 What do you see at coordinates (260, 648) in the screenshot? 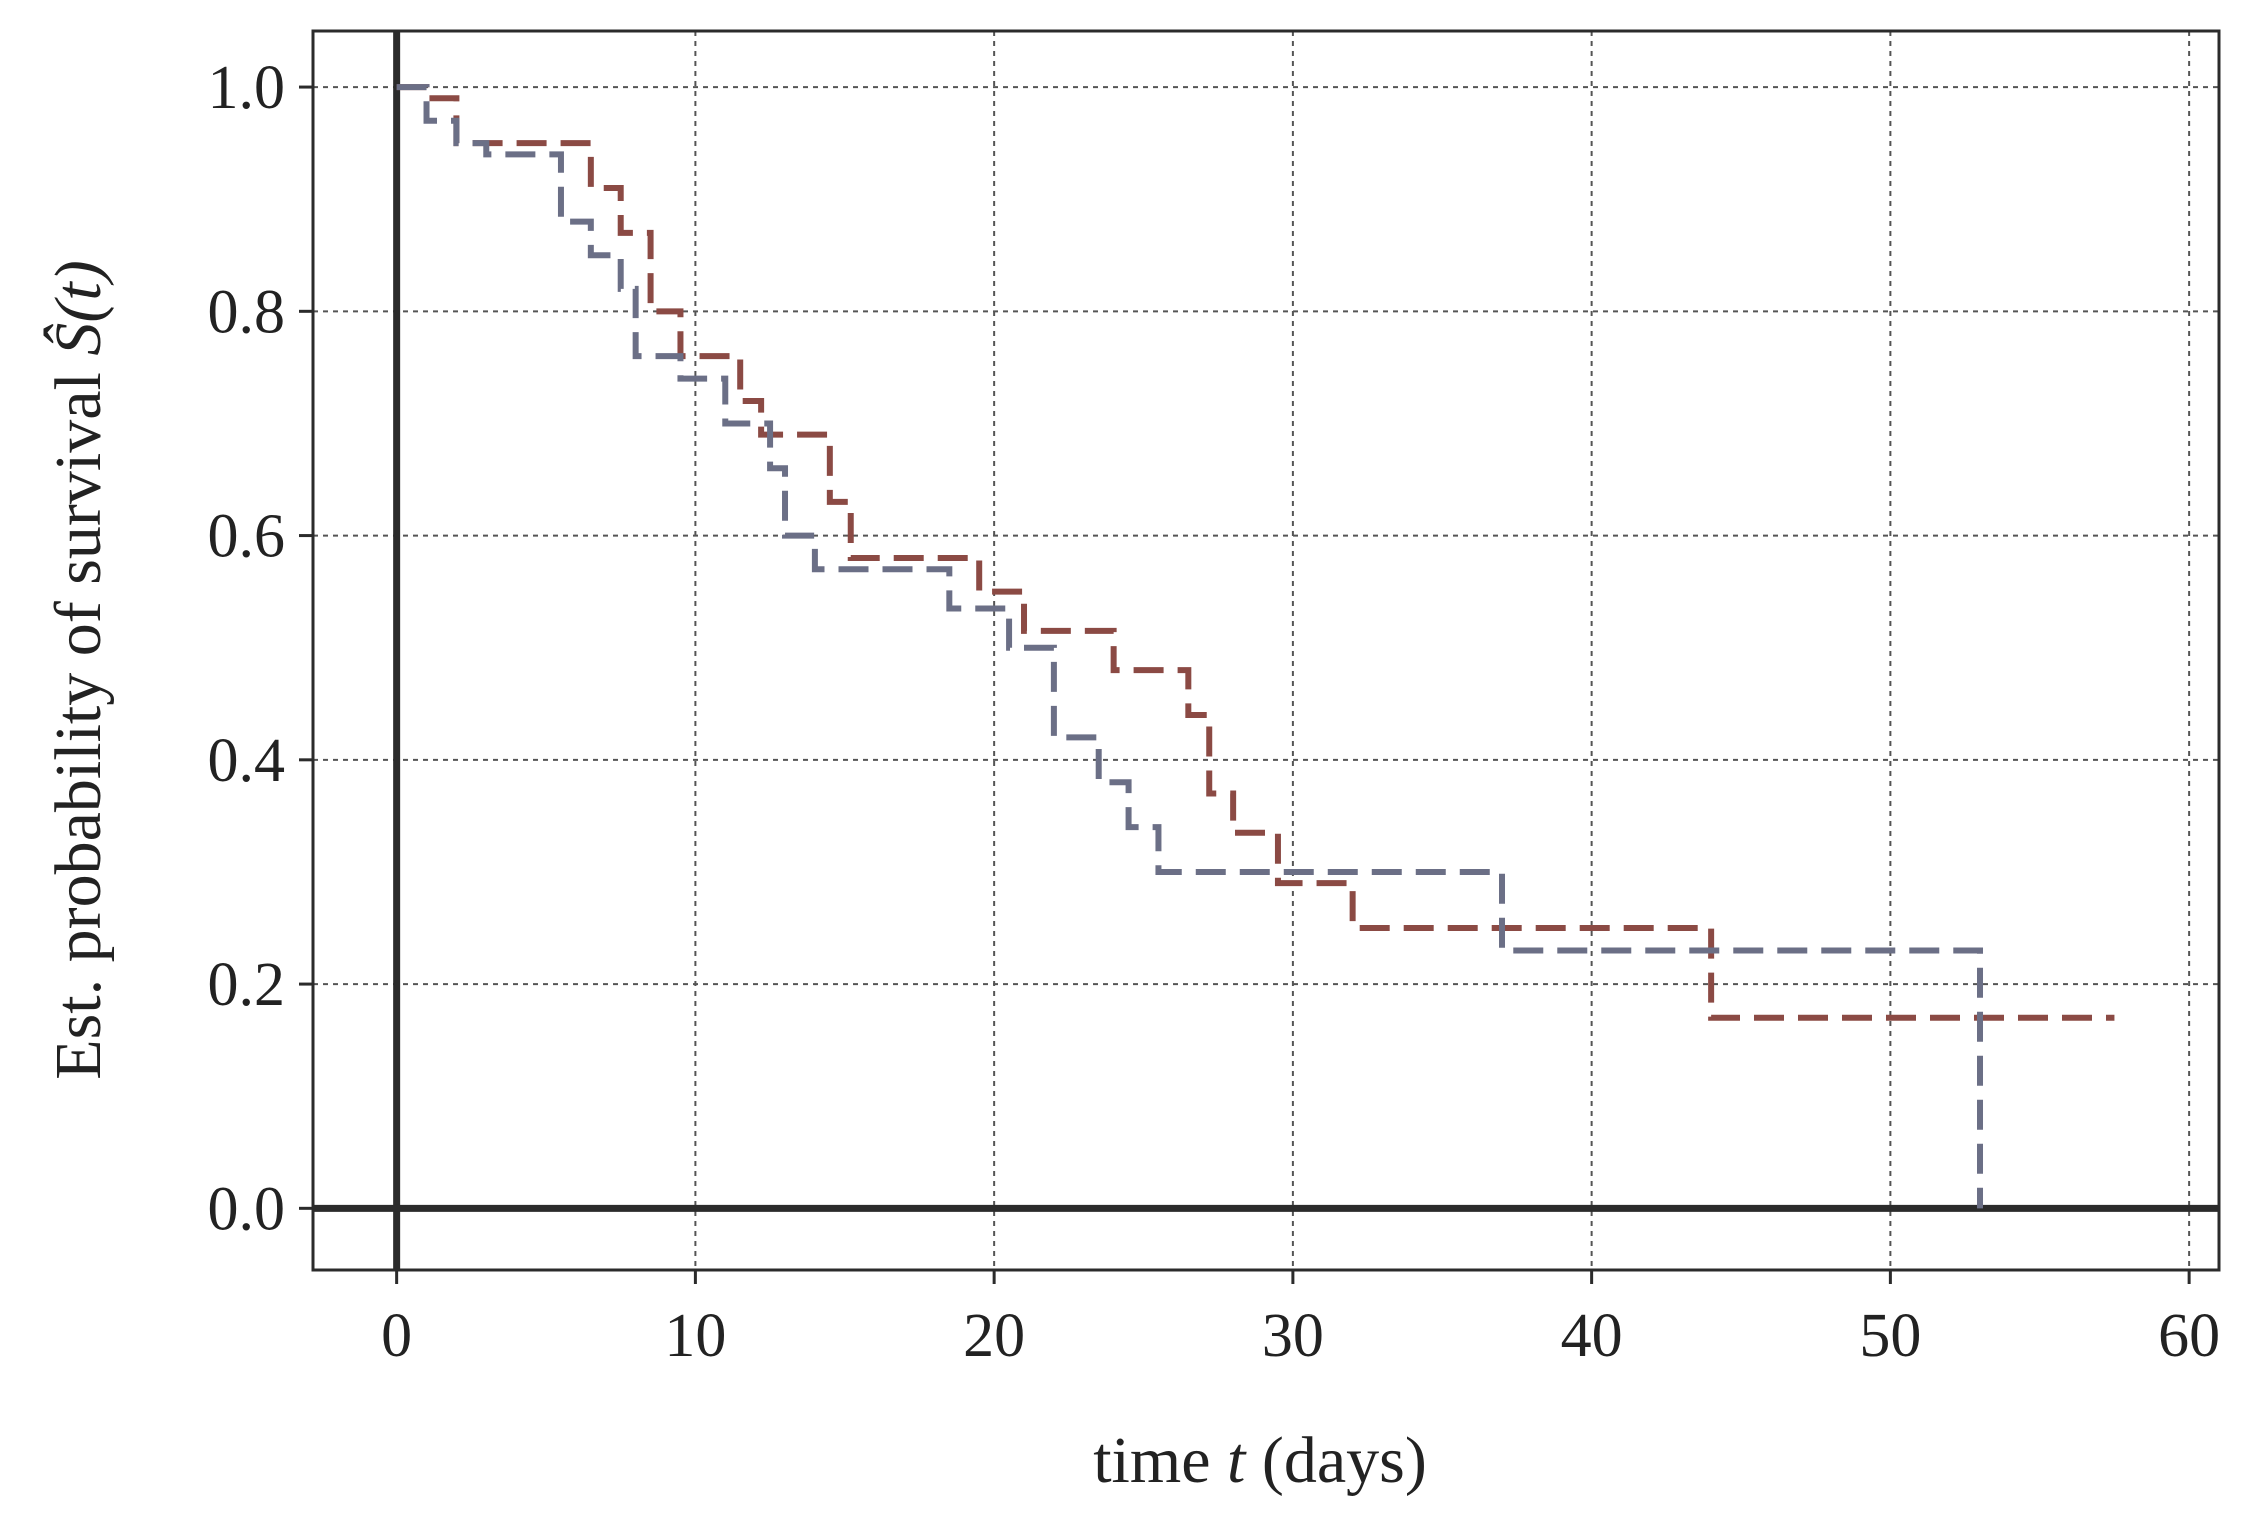
I see `y-ticks: 0.0 0.2 0.4 0.6 0.8 1.0` at bounding box center [260, 648].